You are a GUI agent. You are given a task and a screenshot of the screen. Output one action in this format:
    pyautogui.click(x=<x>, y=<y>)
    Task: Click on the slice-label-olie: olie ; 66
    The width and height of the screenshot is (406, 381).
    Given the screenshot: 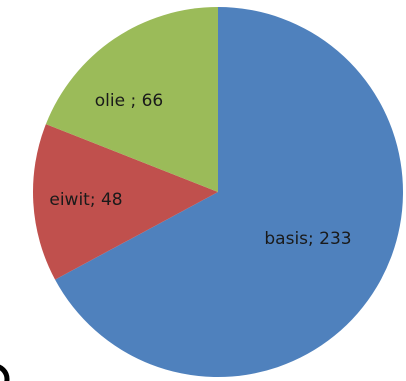 What is the action you would take?
    pyautogui.click(x=129, y=101)
    